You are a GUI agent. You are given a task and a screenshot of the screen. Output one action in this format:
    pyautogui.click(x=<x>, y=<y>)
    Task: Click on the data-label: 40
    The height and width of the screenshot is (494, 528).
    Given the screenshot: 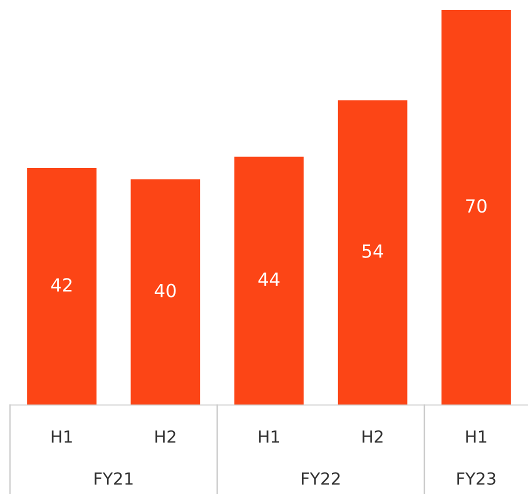 What is the action you would take?
    pyautogui.click(x=165, y=291)
    